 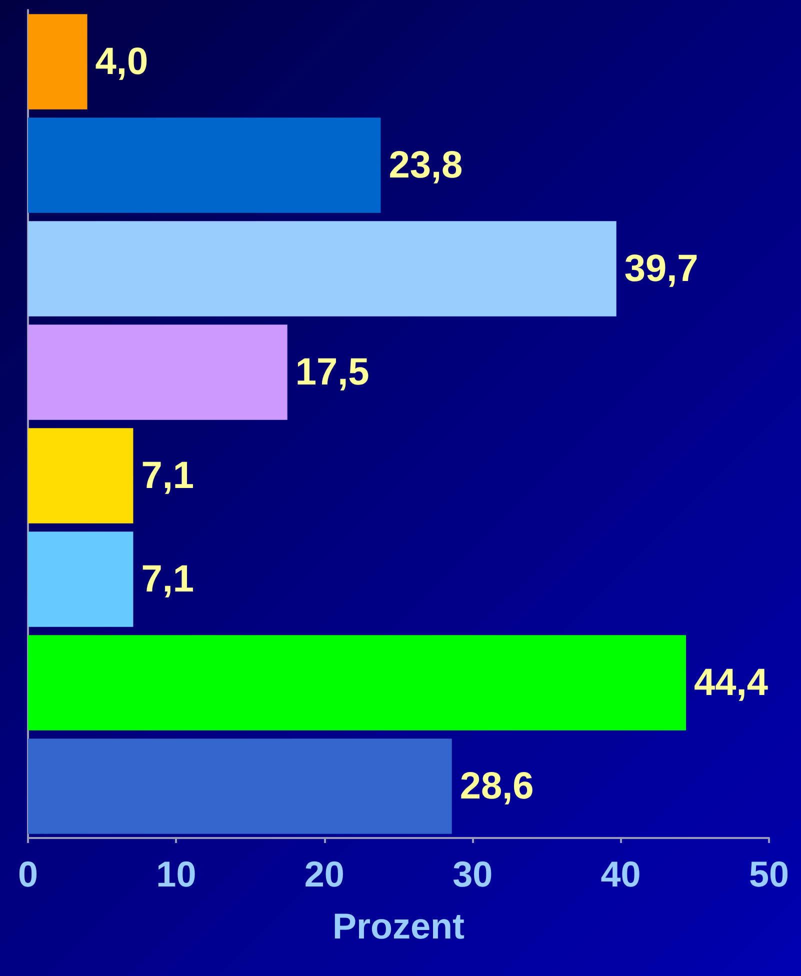 I want to click on data-label: 17,5, so click(x=332, y=372).